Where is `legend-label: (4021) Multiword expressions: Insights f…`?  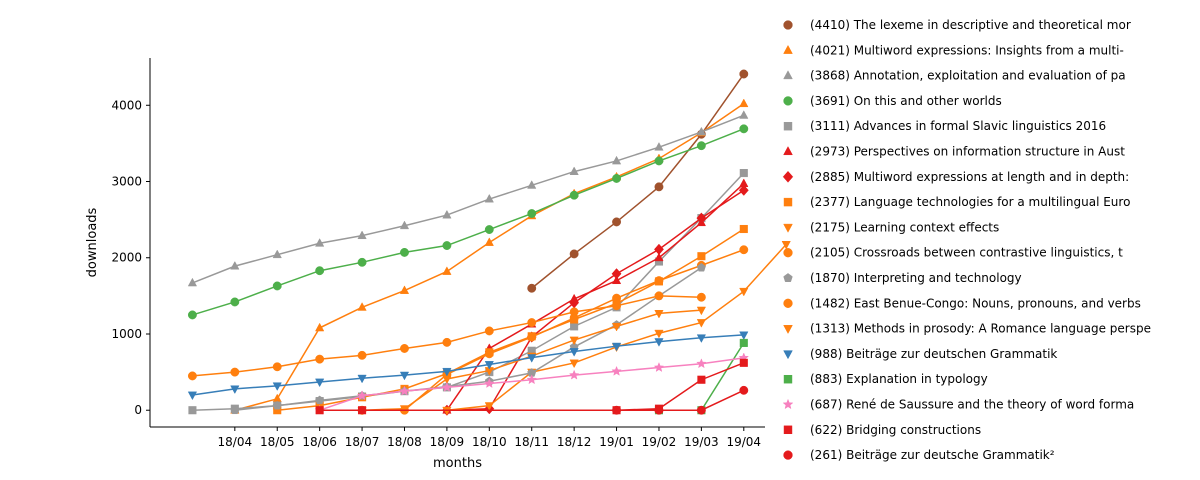 legend-label: (4021) Multiword expressions: Insights f… is located at coordinates (967, 50).